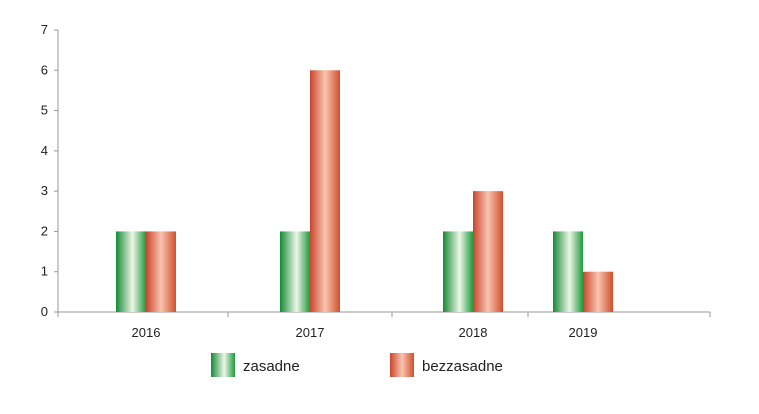 The width and height of the screenshot is (759, 414). What do you see at coordinates (223, 365) in the screenshot?
I see `legend-swatch-zasadne` at bounding box center [223, 365].